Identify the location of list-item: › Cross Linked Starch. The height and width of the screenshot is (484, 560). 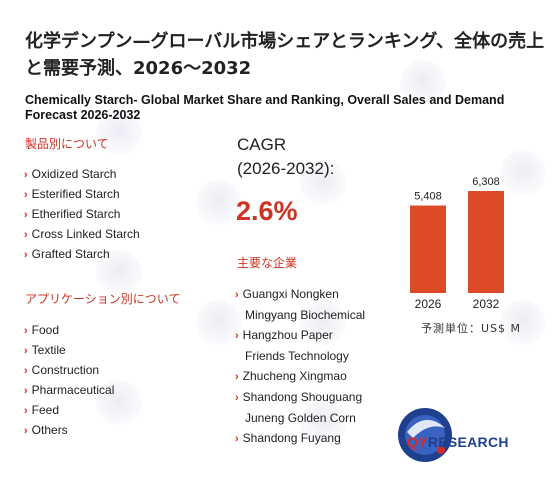
(82, 234).